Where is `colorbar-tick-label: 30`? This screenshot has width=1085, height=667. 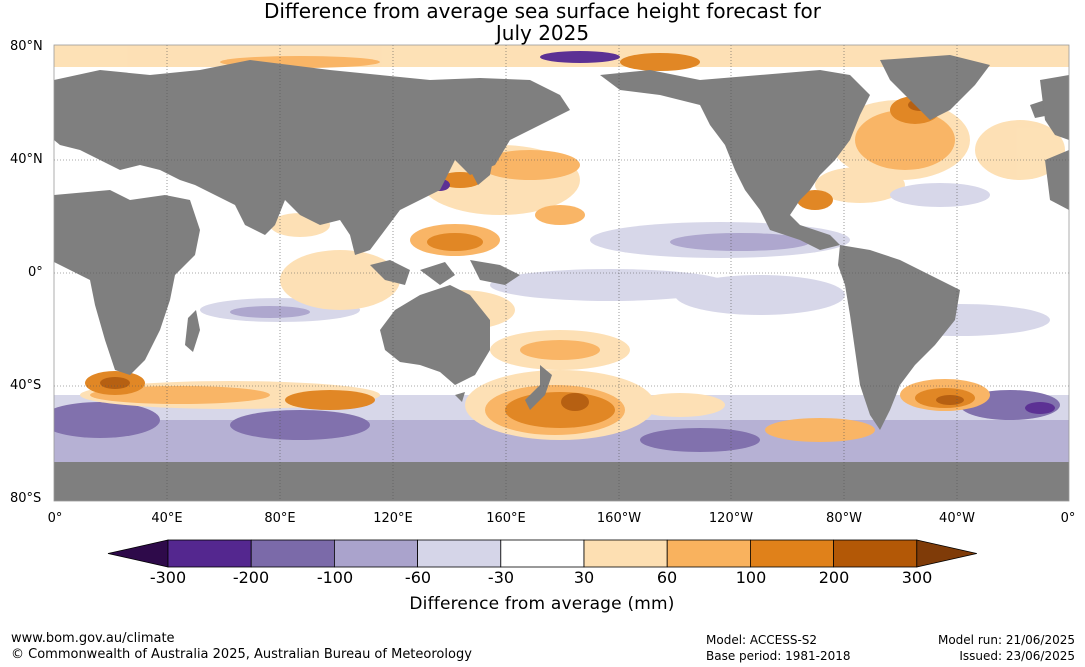
colorbar-tick-label: 30 is located at coordinates (584, 577).